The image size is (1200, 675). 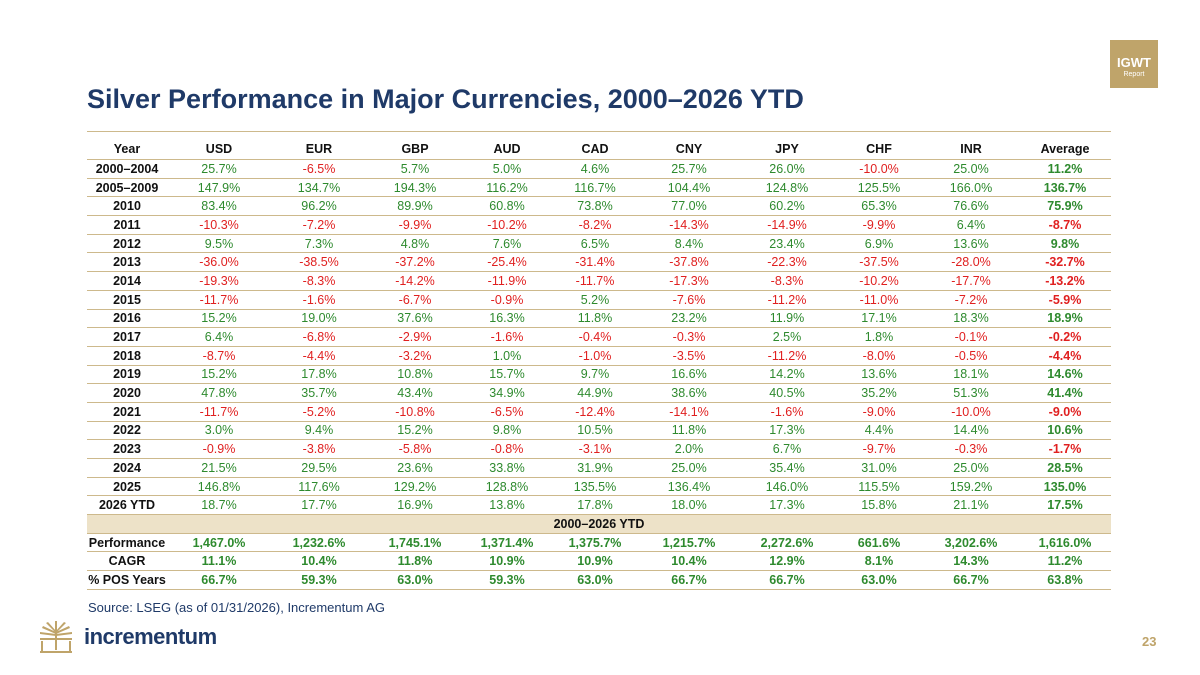 I want to click on value-cell: -0.8%, so click(x=507, y=449).